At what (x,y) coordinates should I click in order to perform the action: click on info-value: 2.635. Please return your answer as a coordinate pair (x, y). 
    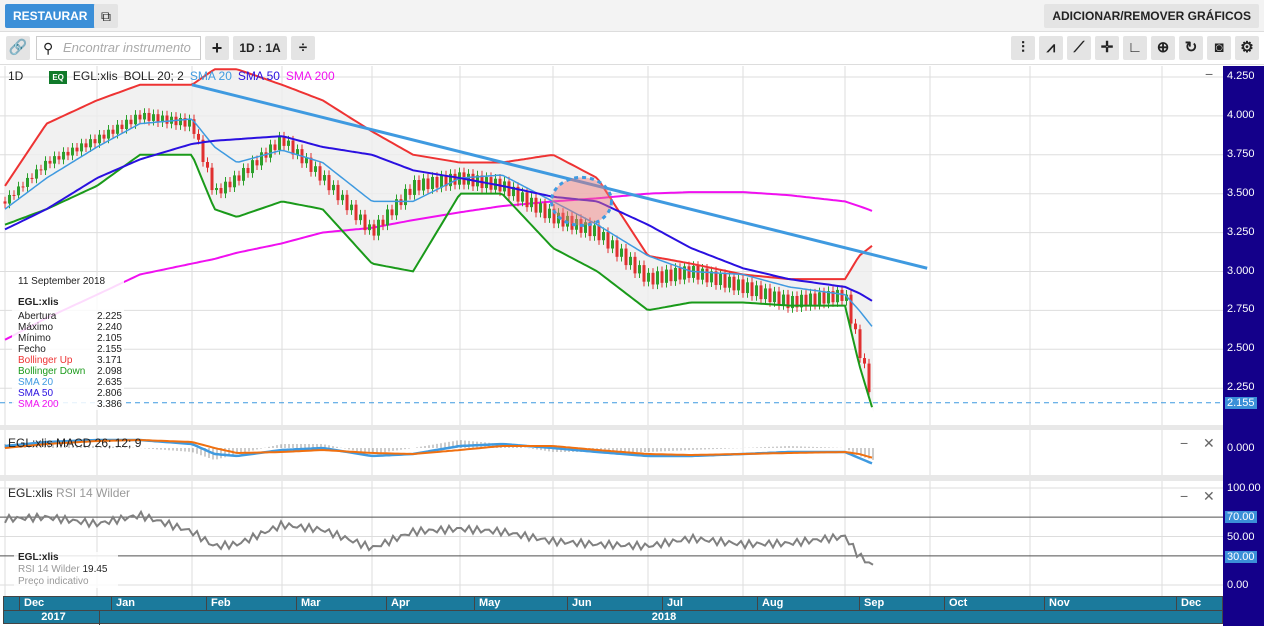
    Looking at the image, I should click on (109, 382).